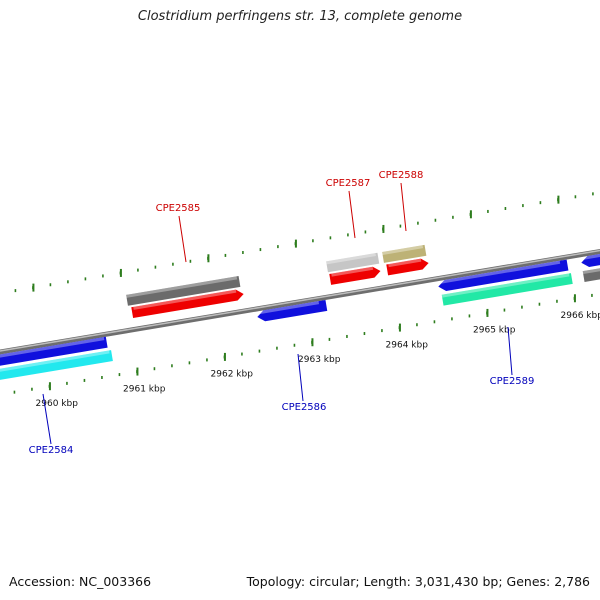 The height and width of the screenshot is (600, 600). I want to click on accession-text: Accession: NC_003366, so click(80, 581).